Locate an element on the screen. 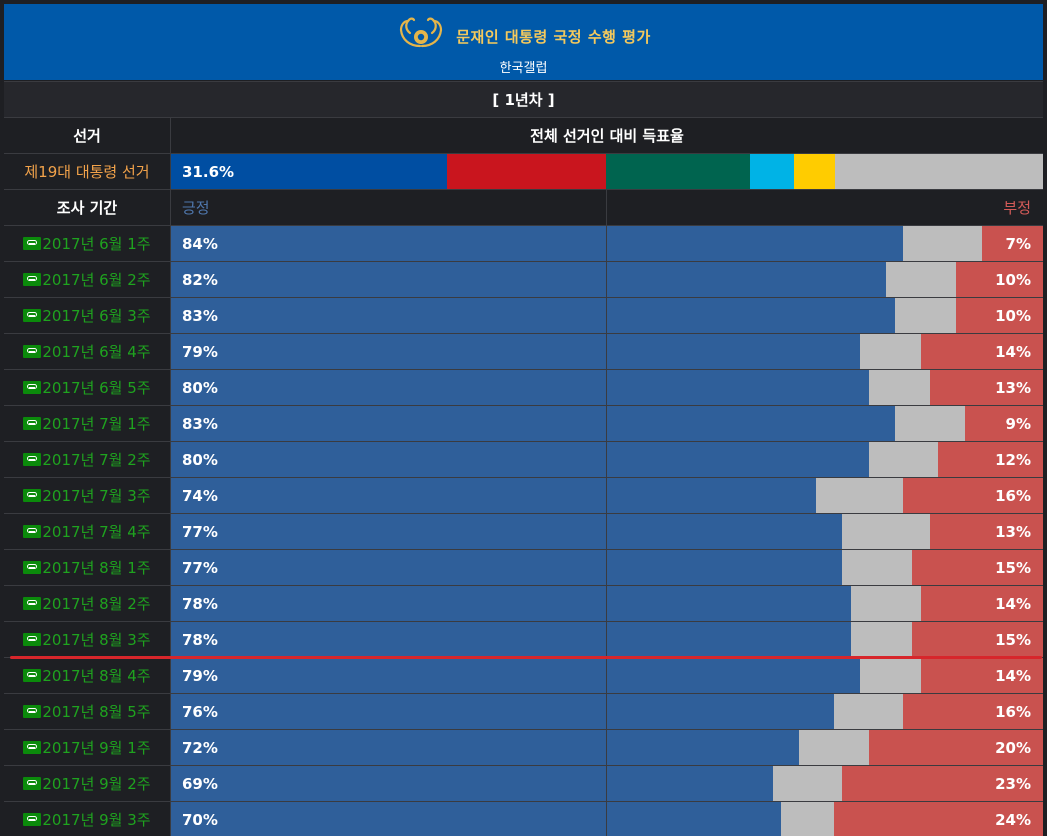  poll-period-link: 2017년 9월 1주 is located at coordinates (87, 747).